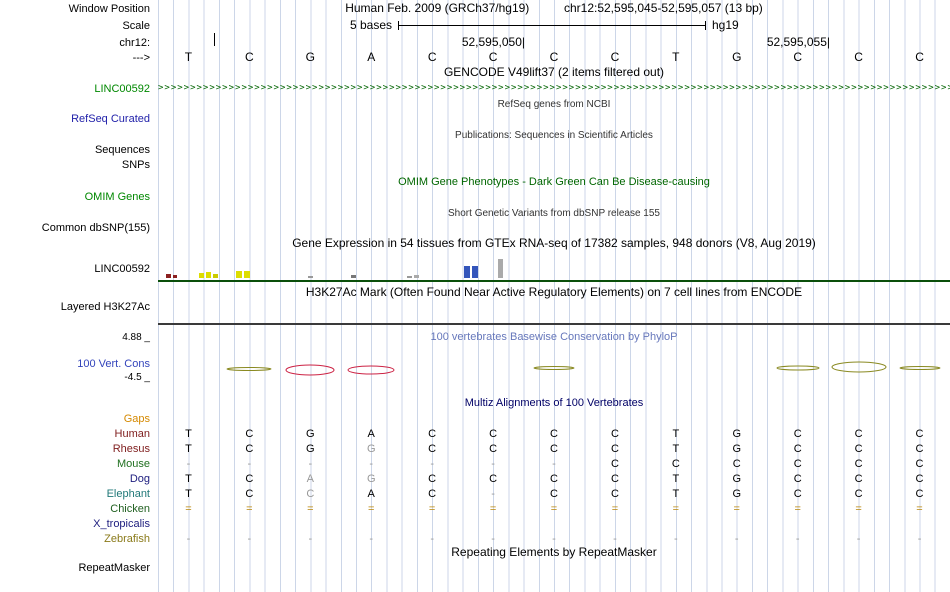  I want to click on gtex-gene-label: LINC00592, so click(122, 269).